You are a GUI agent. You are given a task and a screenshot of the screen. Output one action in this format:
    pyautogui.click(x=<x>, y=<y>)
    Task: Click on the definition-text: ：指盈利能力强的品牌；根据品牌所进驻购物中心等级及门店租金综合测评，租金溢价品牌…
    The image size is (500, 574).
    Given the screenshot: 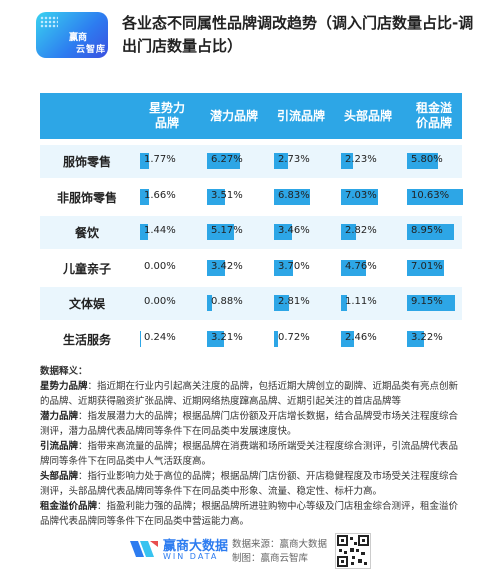 What is the action you would take?
    pyautogui.click(x=249, y=514)
    